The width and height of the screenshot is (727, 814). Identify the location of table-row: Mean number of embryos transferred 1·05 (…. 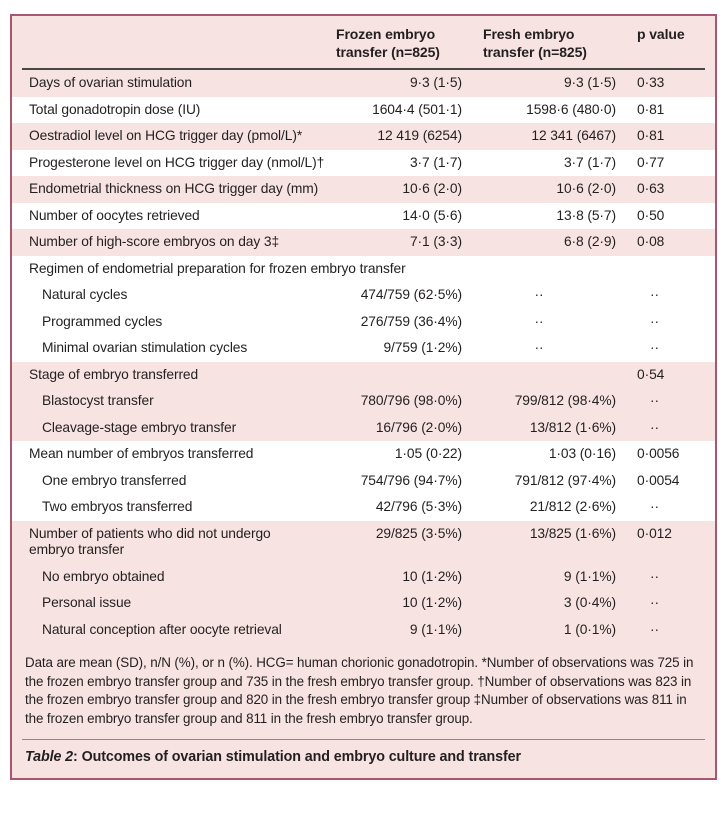
(363, 454).